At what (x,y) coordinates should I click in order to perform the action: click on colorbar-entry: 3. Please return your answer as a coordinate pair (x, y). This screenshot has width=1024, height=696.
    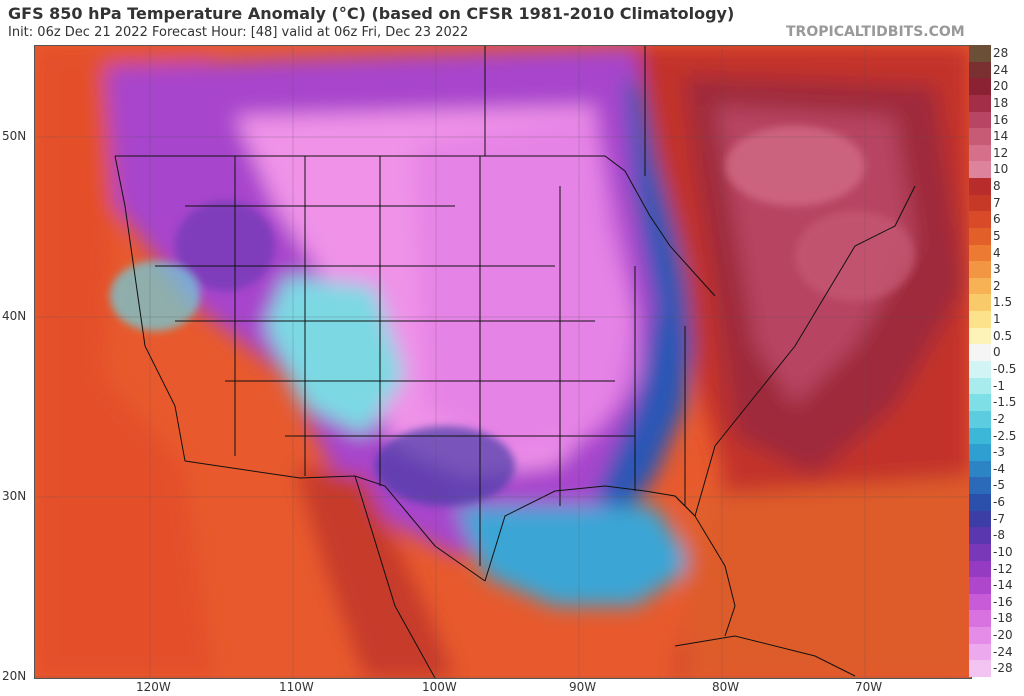
    Looking at the image, I should click on (995, 269).